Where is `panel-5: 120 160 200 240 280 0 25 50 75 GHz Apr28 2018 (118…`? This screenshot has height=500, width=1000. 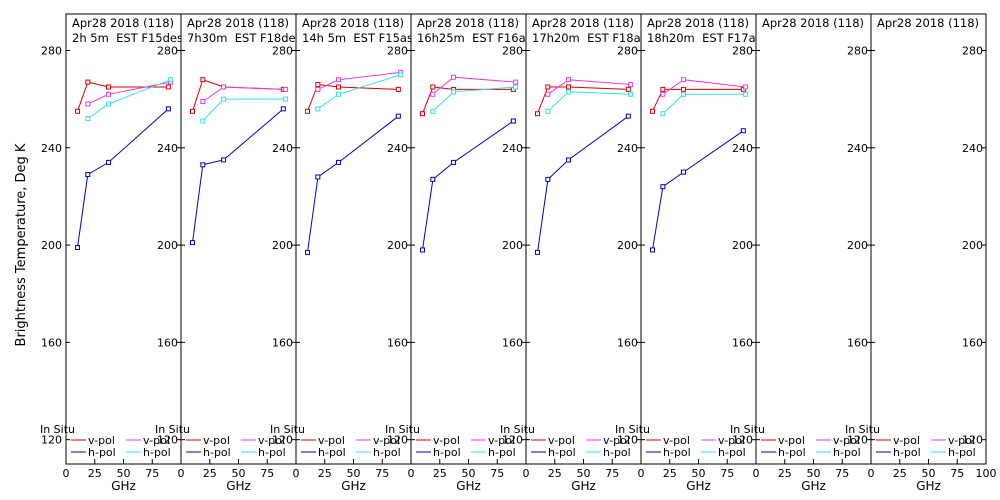
panel-5: 120 160 200 240 280 0 25 50 75 GHz Apr28 2018 (118… is located at coordinates (576, 253).